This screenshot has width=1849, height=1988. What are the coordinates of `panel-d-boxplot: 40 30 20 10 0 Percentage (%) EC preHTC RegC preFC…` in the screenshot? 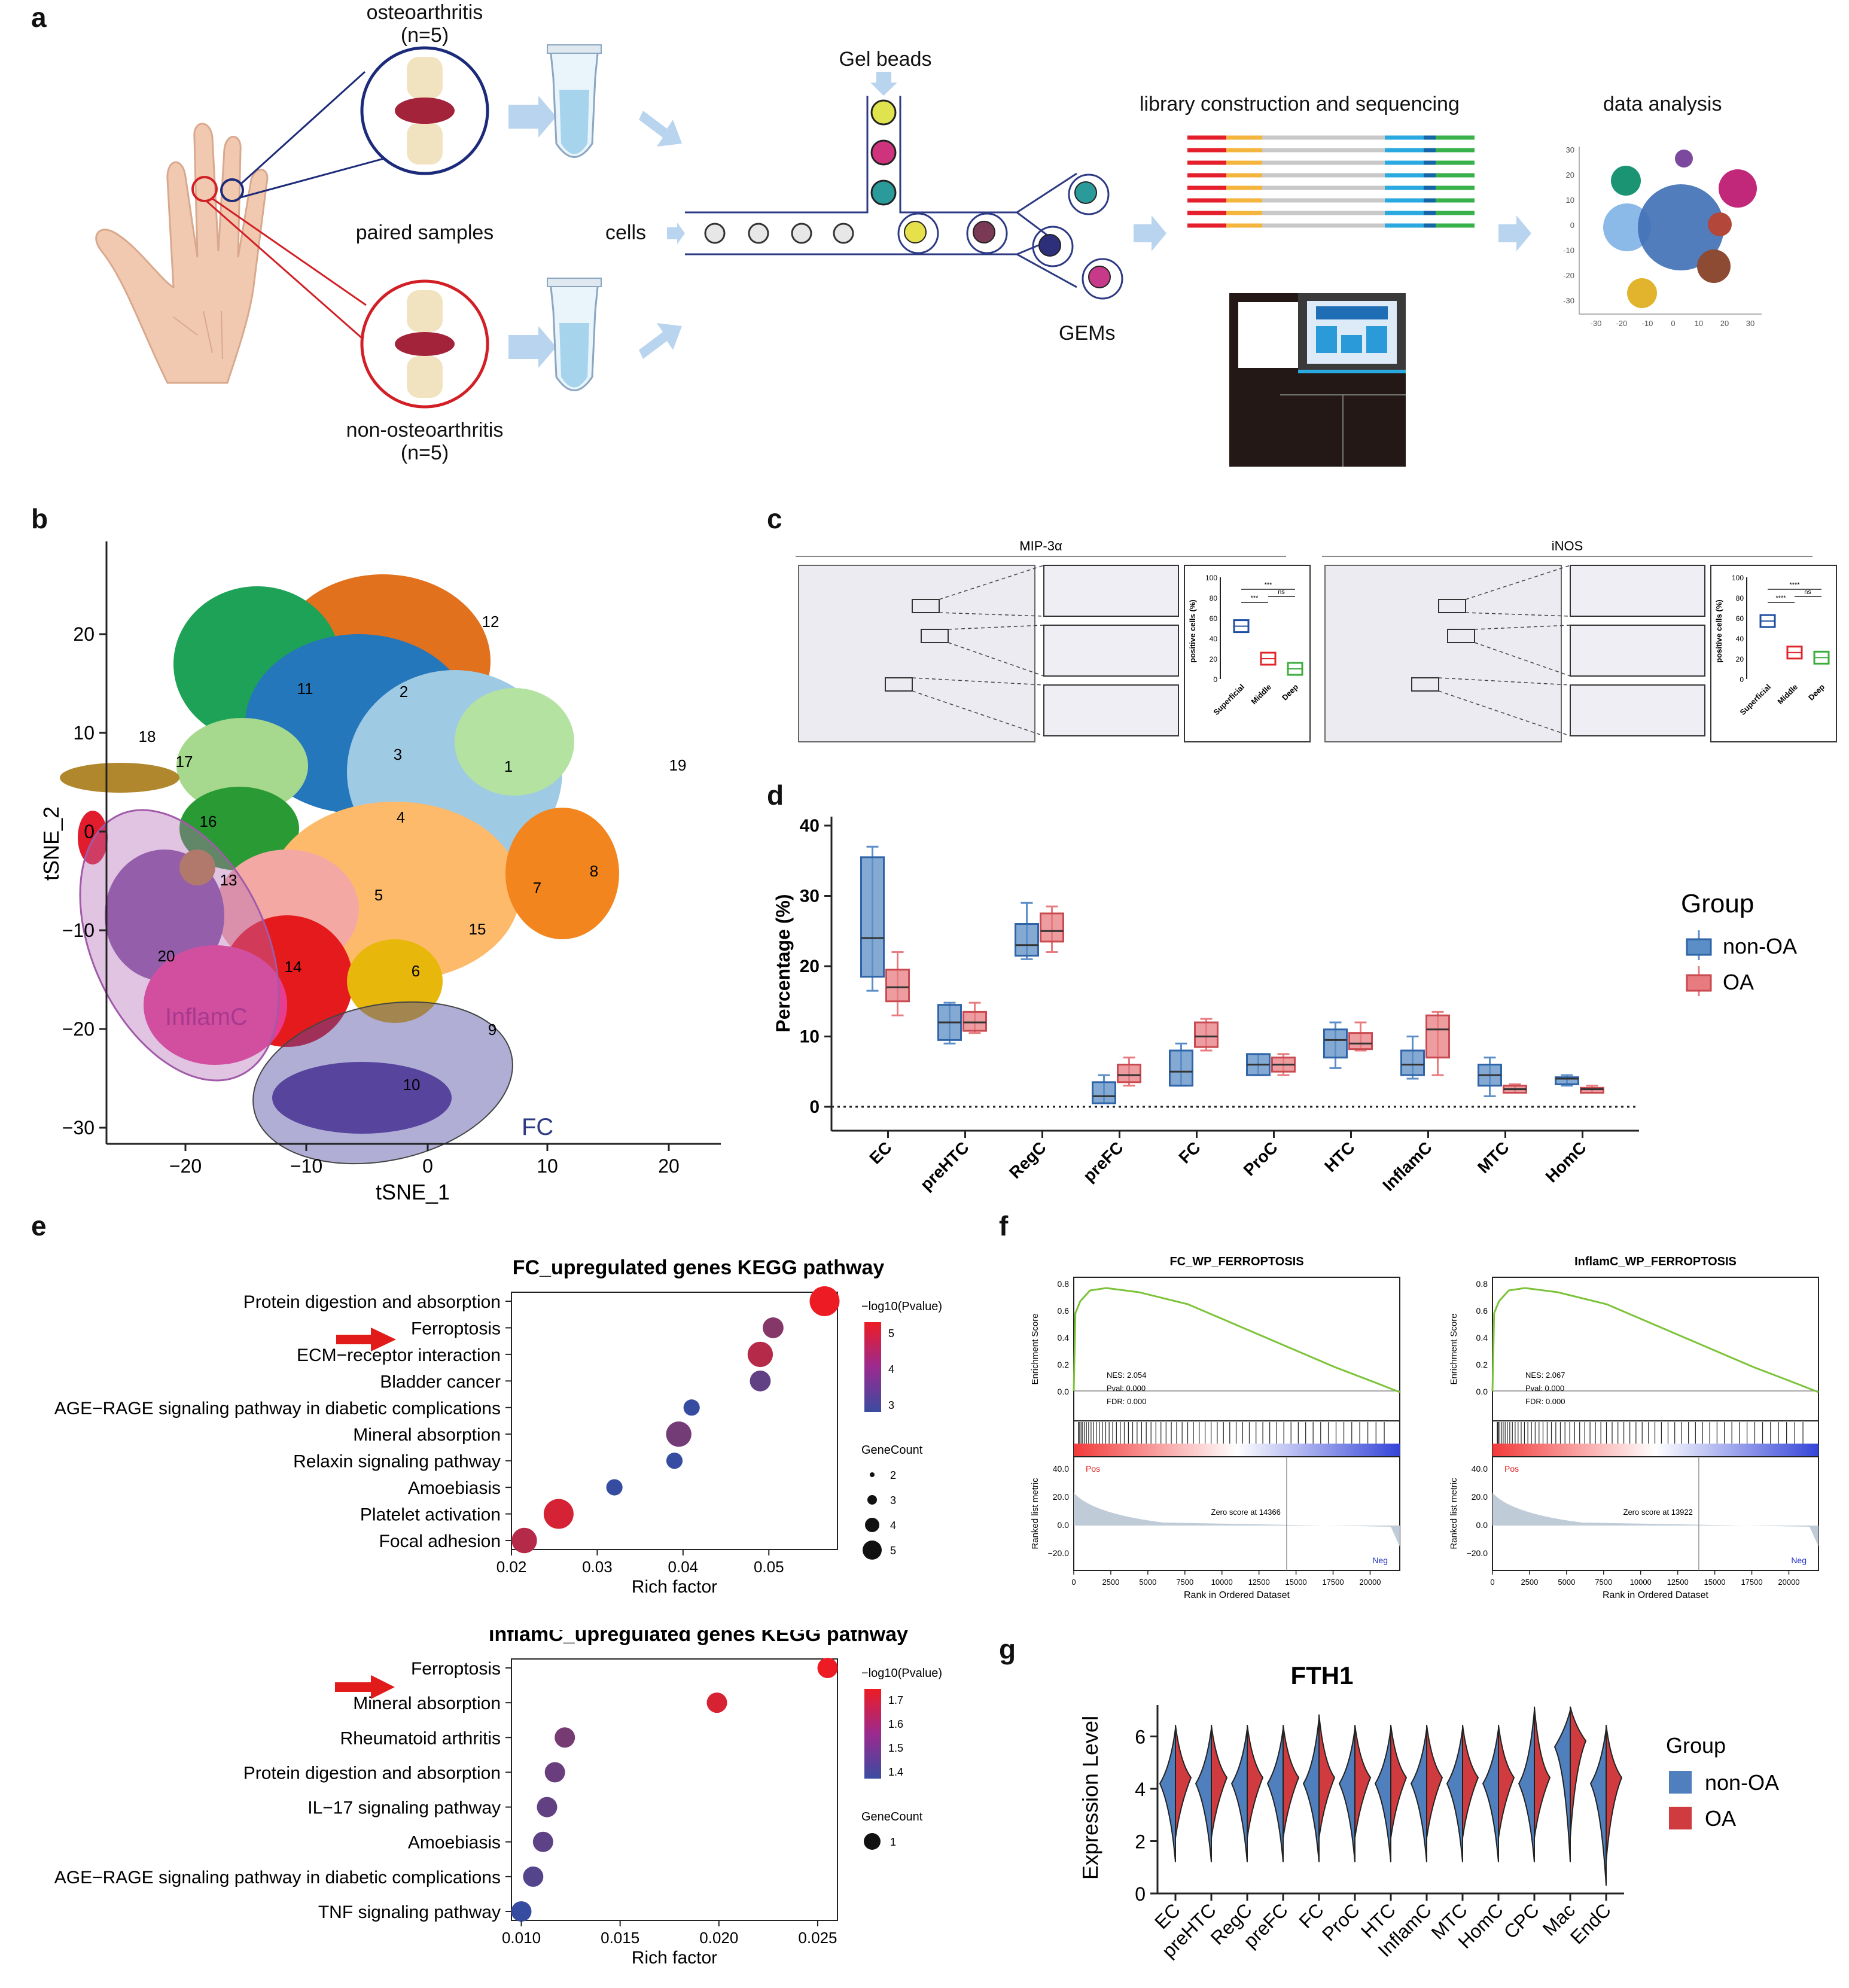 It's located at (1285, 1005).